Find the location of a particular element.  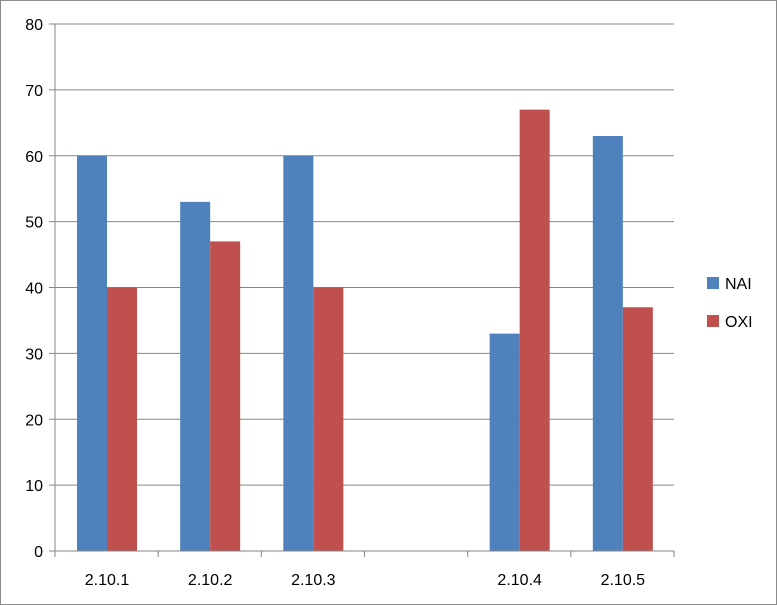

y-tick-label: 70 is located at coordinates (34, 91).